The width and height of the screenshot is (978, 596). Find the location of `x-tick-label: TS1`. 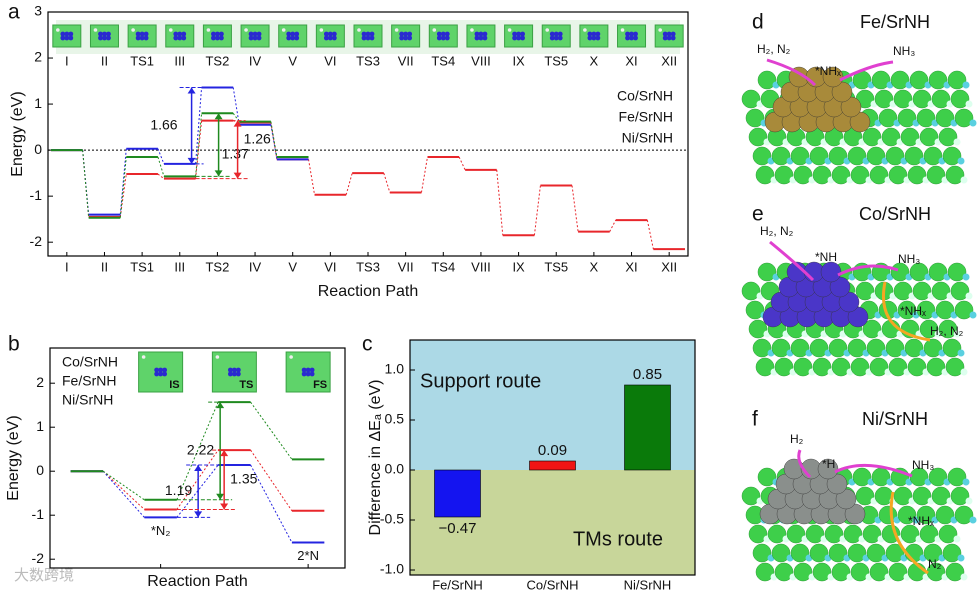

x-tick-label: TS1 is located at coordinates (142, 60).